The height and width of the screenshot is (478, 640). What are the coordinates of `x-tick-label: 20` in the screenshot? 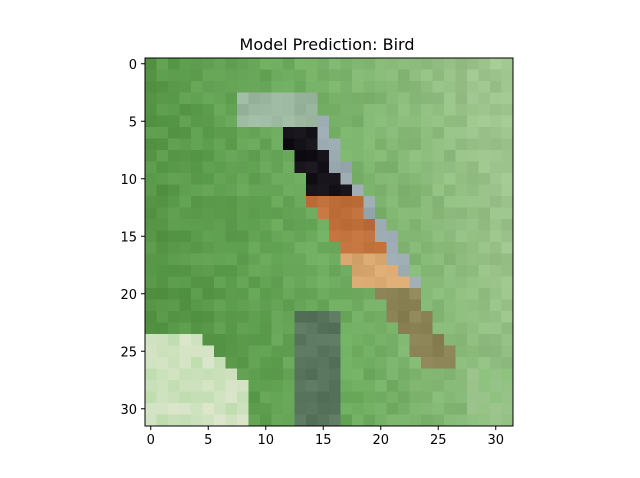 It's located at (380, 440).